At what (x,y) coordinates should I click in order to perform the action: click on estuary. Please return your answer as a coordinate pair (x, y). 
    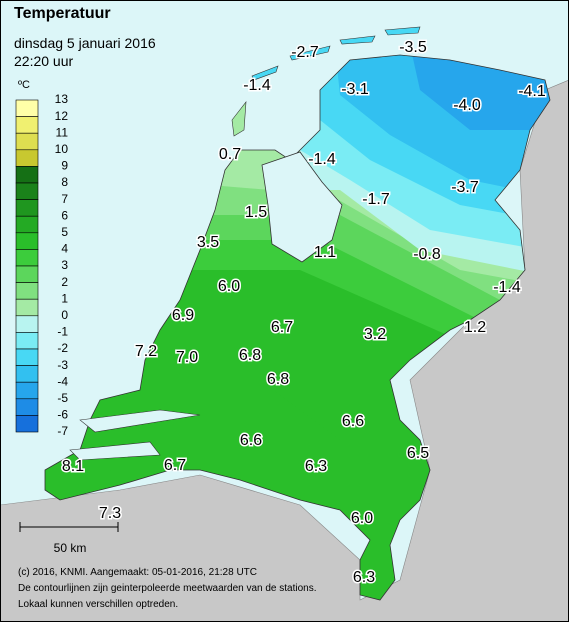
    Looking at the image, I should click on (135, 435).